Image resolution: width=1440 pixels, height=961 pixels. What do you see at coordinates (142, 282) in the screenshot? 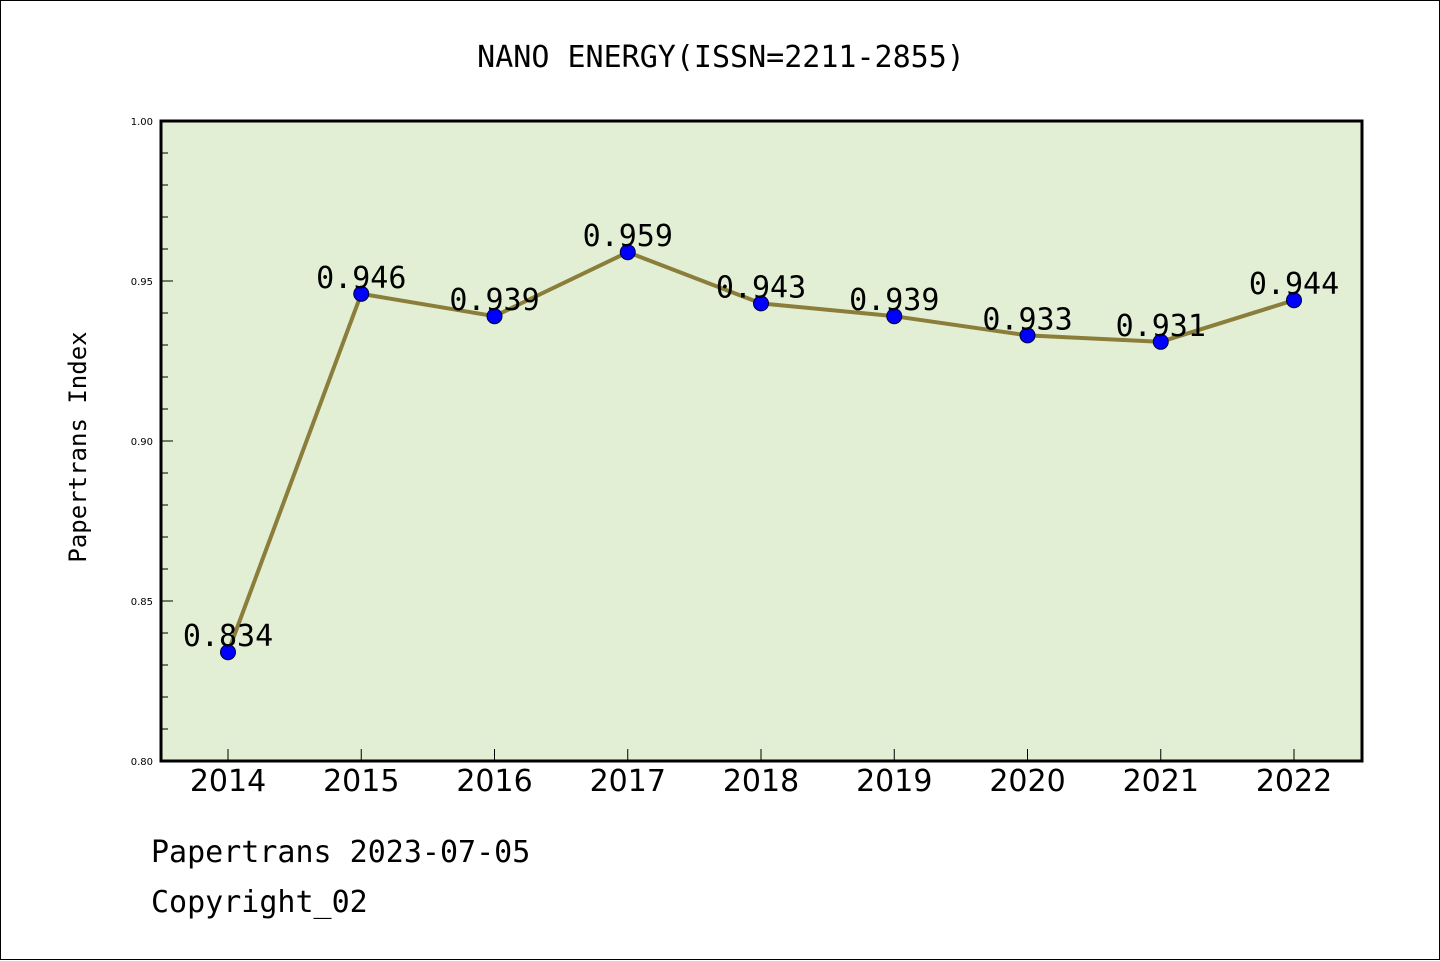
I see `y-tick-label: 0.95` at bounding box center [142, 282].